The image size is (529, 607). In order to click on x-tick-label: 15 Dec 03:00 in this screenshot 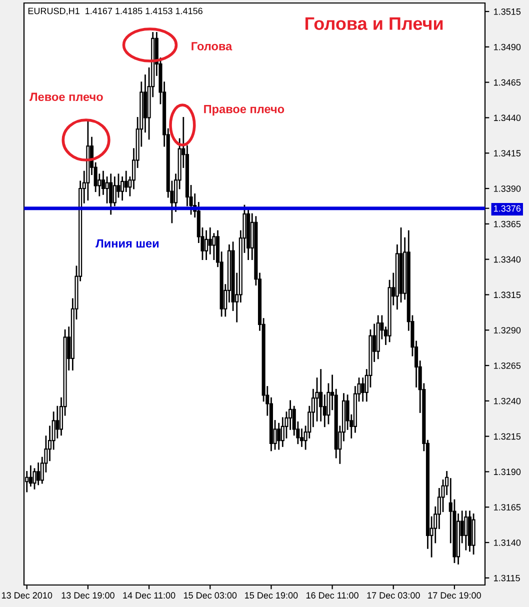, I will do `click(210, 595)`.